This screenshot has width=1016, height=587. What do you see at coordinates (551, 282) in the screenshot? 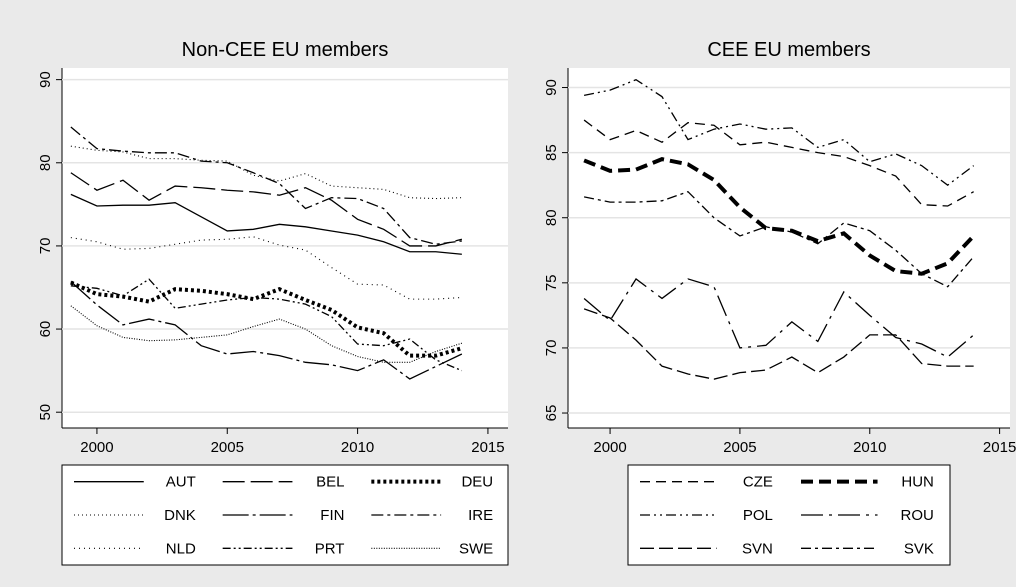
I see `y-tick-label: 75` at bounding box center [551, 282].